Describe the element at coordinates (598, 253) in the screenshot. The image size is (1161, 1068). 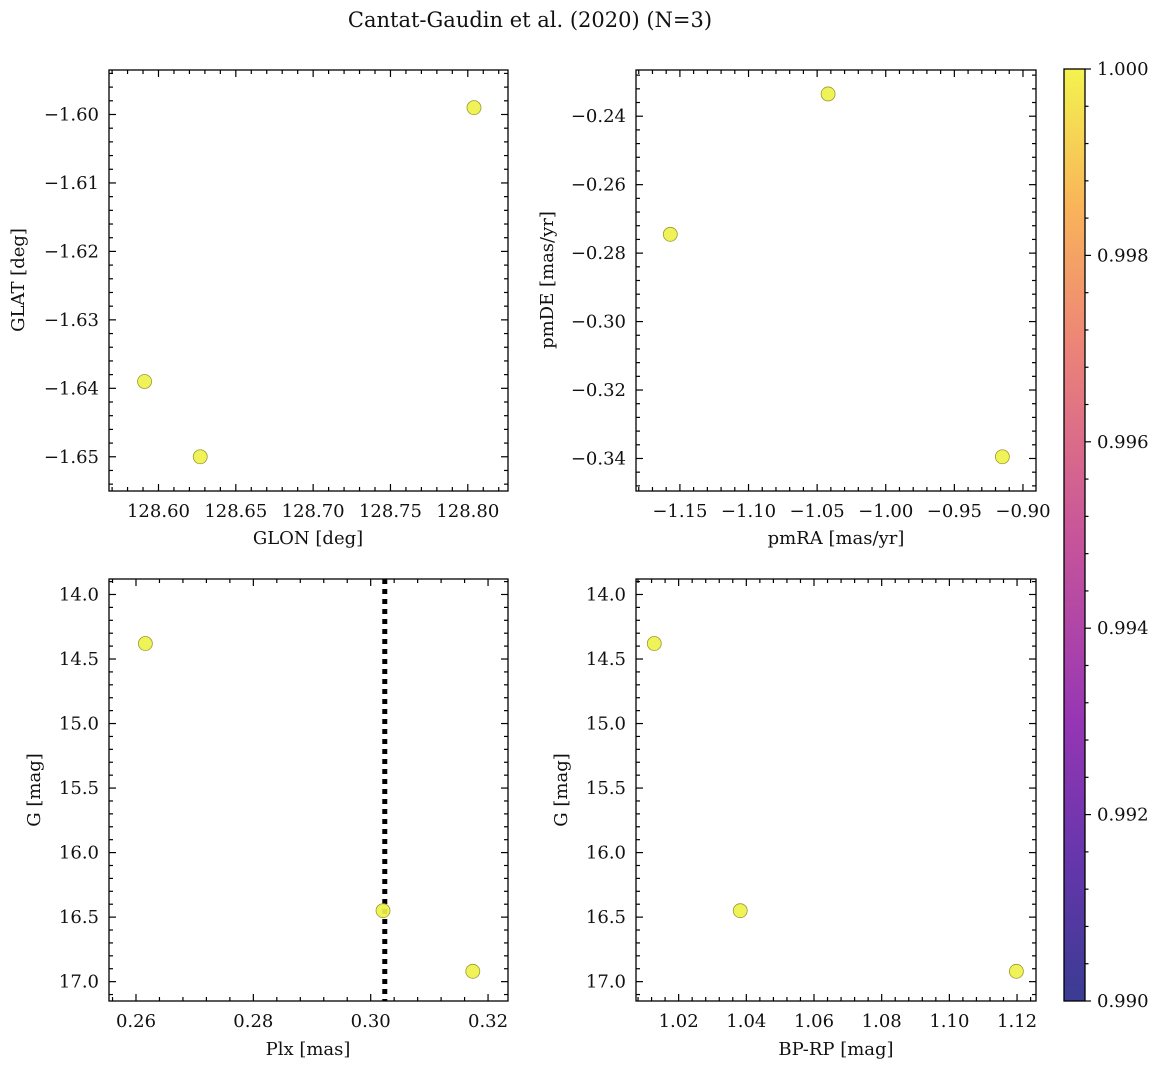
I see `y-tick-label: −0.28` at that location.